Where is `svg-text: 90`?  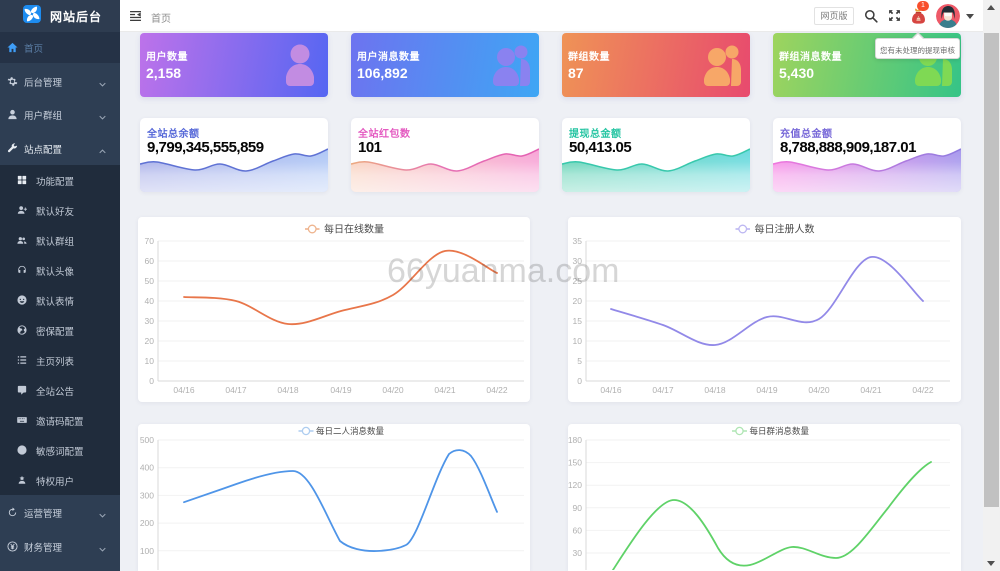
svg-text: 90 is located at coordinates (578, 508).